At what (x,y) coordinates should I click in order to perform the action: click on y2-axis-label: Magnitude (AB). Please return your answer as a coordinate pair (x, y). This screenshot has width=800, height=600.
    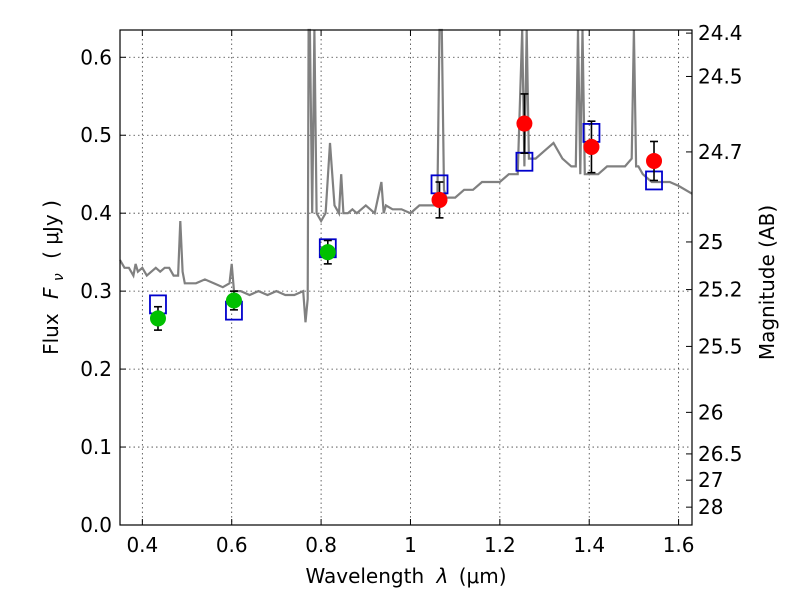
    Looking at the image, I should click on (767, 282).